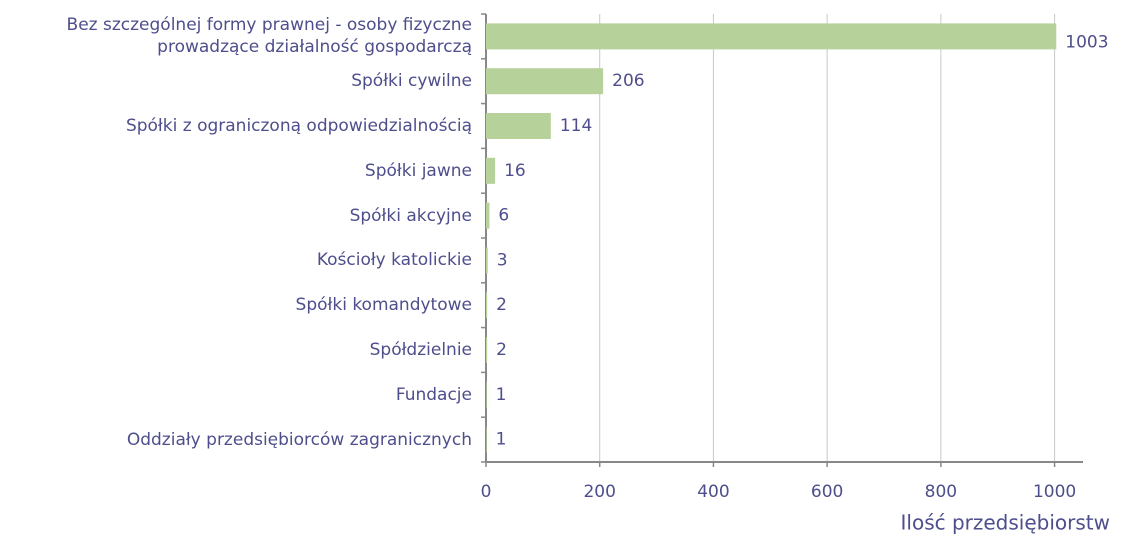 This screenshot has width=1123, height=537. I want to click on y-tick-label: Spółki z ograniczoną odpowiedzialnością, so click(298, 126).